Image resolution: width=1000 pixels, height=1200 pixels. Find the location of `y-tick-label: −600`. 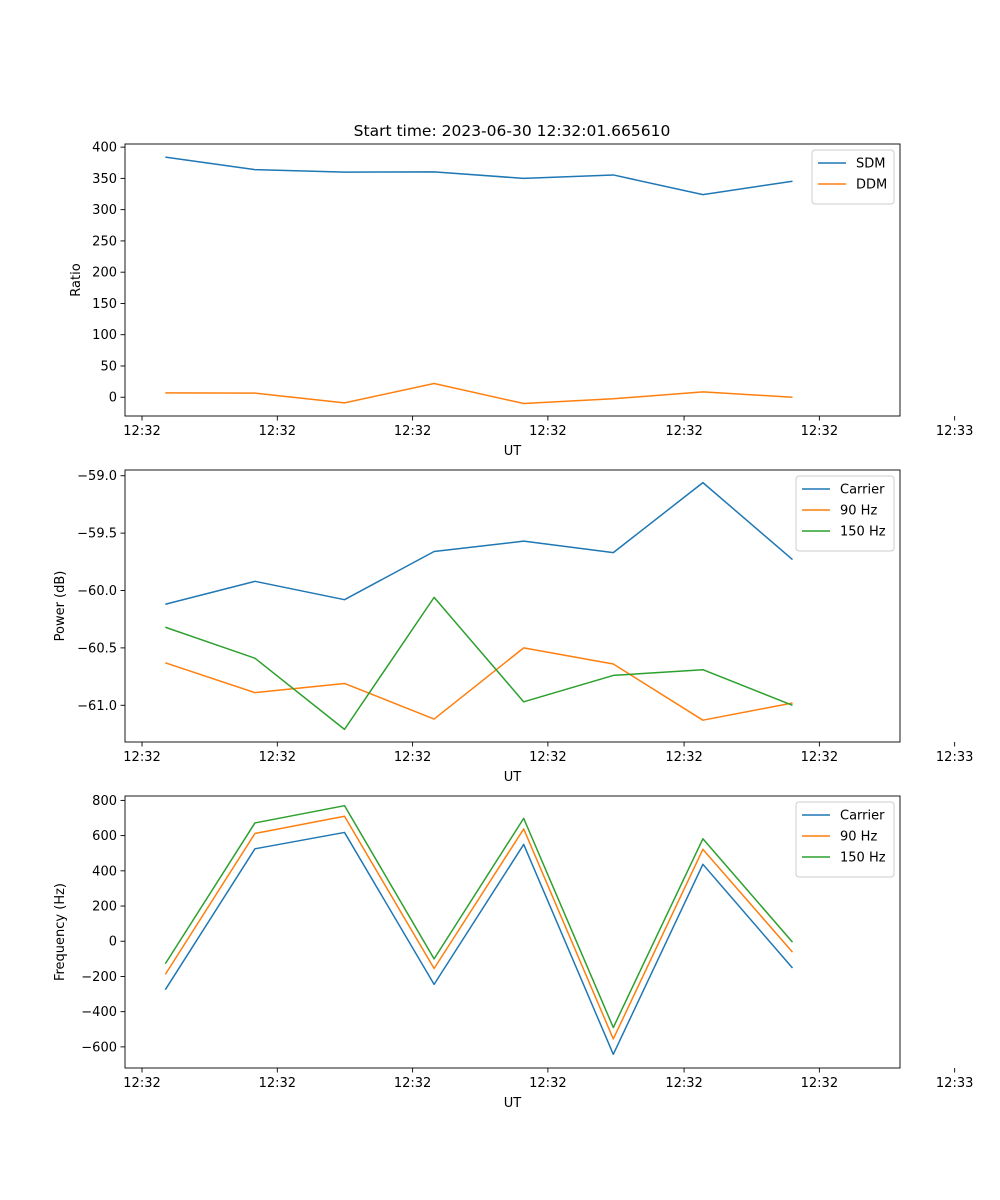

y-tick-label: −600 is located at coordinates (99, 1047).